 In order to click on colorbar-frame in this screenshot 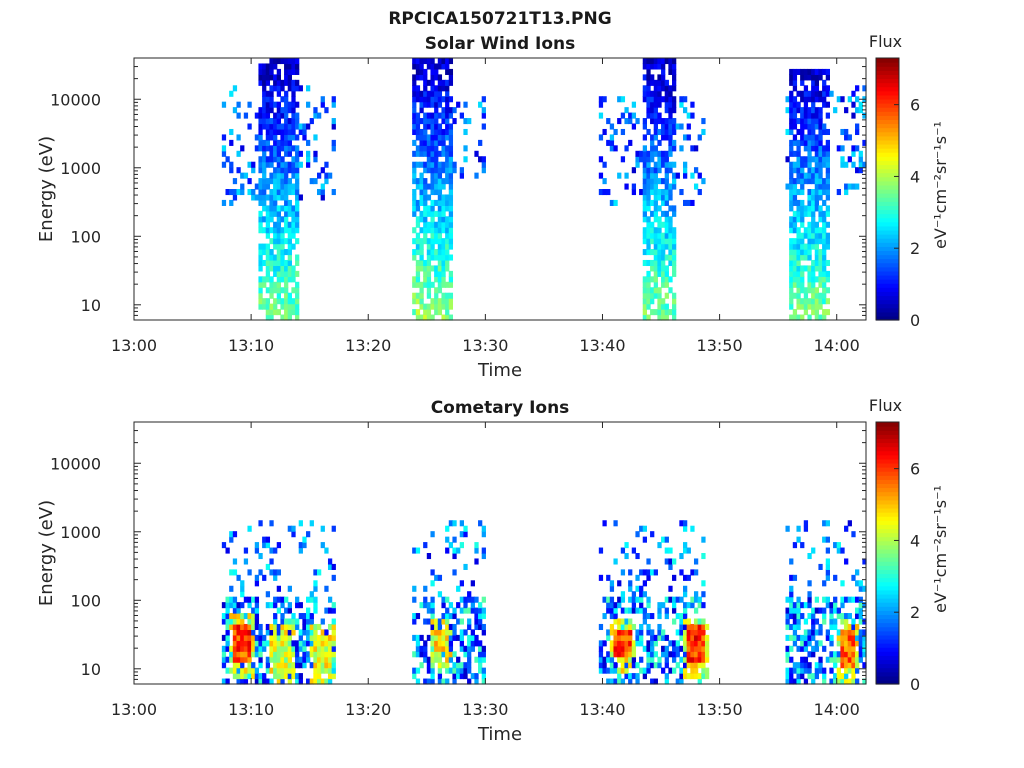, I will do `click(887, 189)`.